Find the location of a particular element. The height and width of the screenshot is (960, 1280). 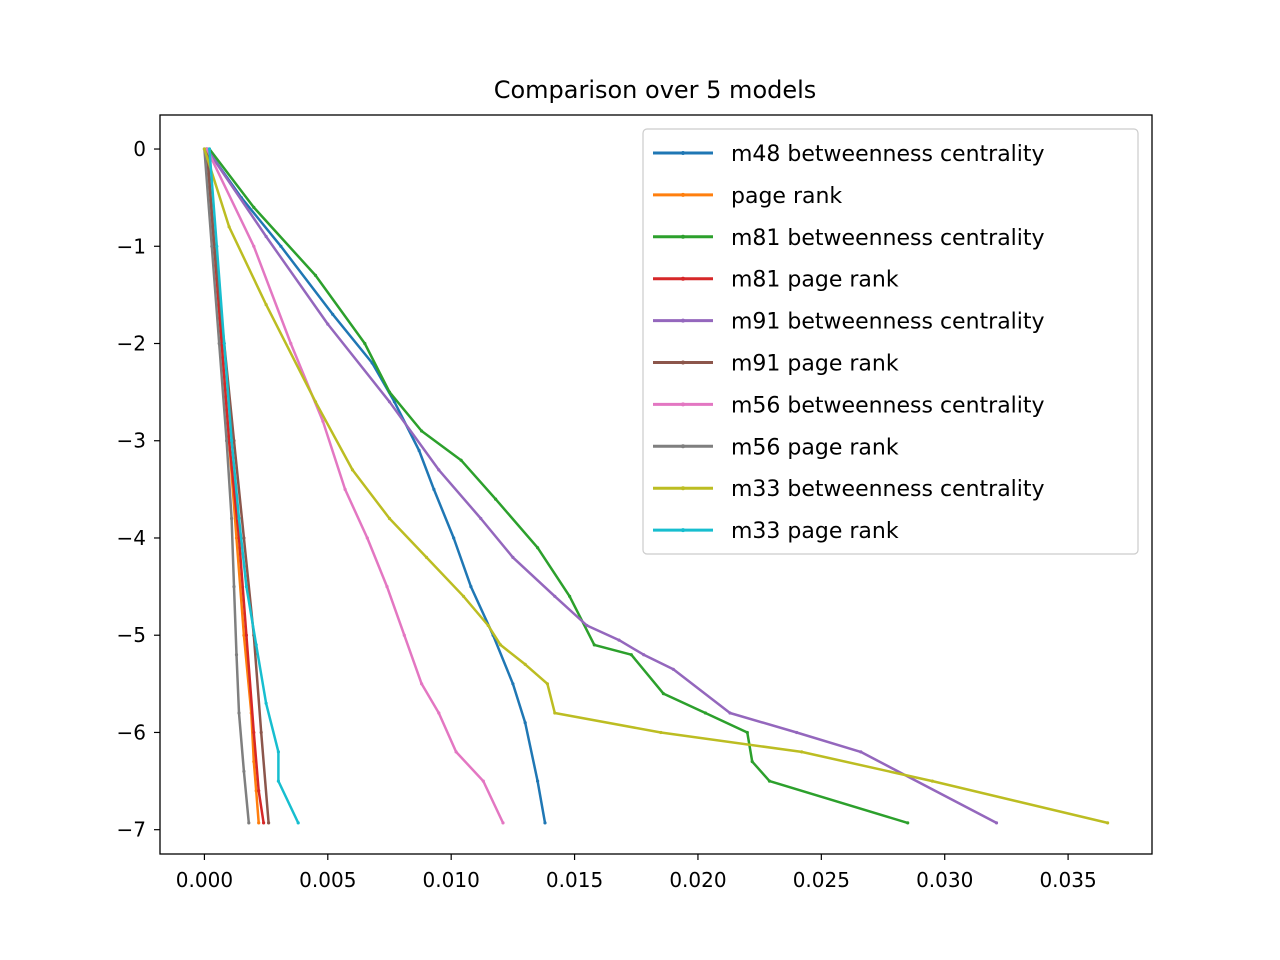

legend-item: m56 betweenness centrality is located at coordinates (849, 405).